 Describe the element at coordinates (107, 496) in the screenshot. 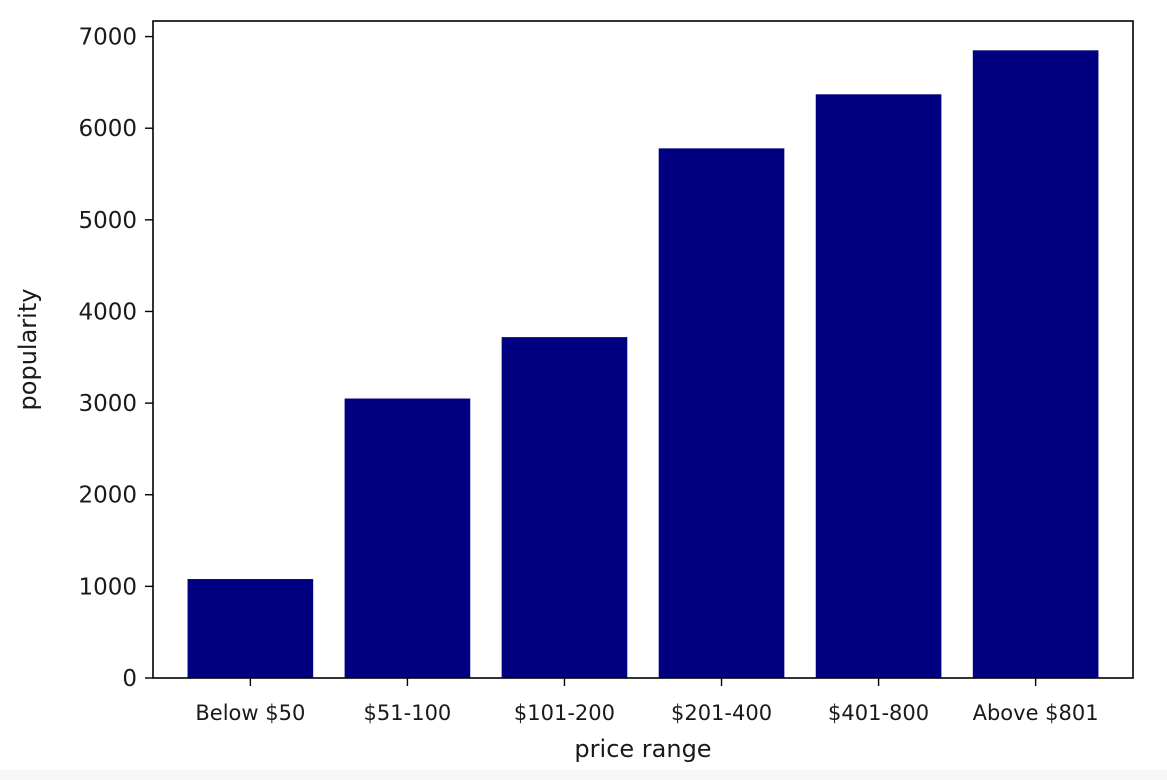

I see `y-tick-label: 2000` at that location.